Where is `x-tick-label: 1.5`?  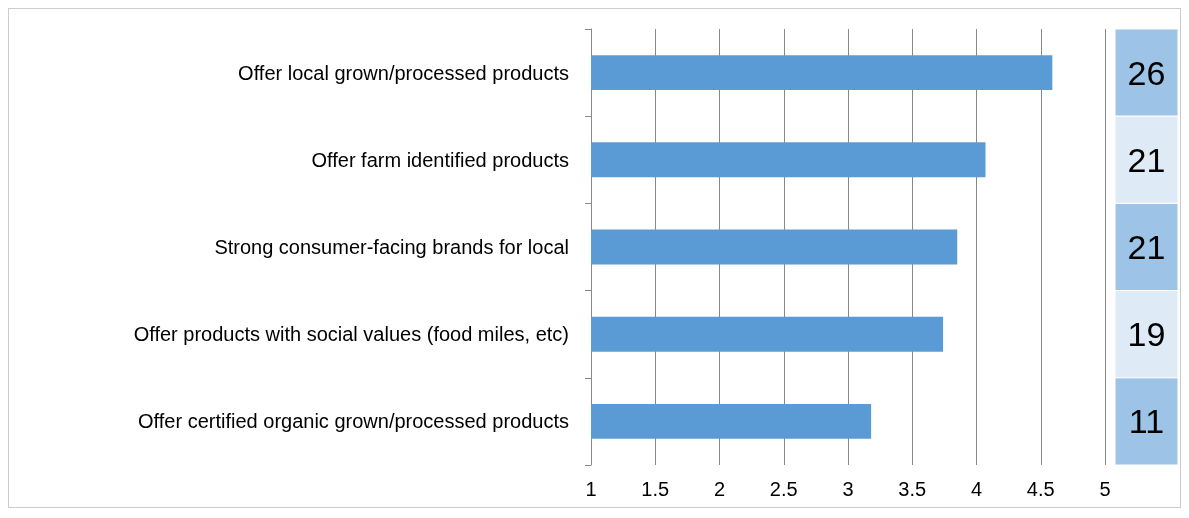
x-tick-label: 1.5 is located at coordinates (655, 489).